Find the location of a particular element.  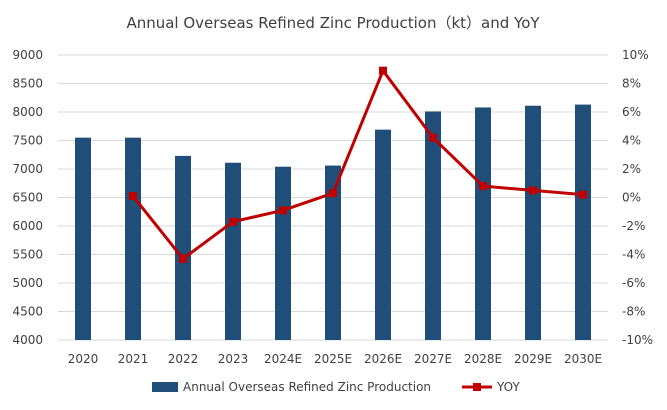

bar-2030e is located at coordinates (583, 222).